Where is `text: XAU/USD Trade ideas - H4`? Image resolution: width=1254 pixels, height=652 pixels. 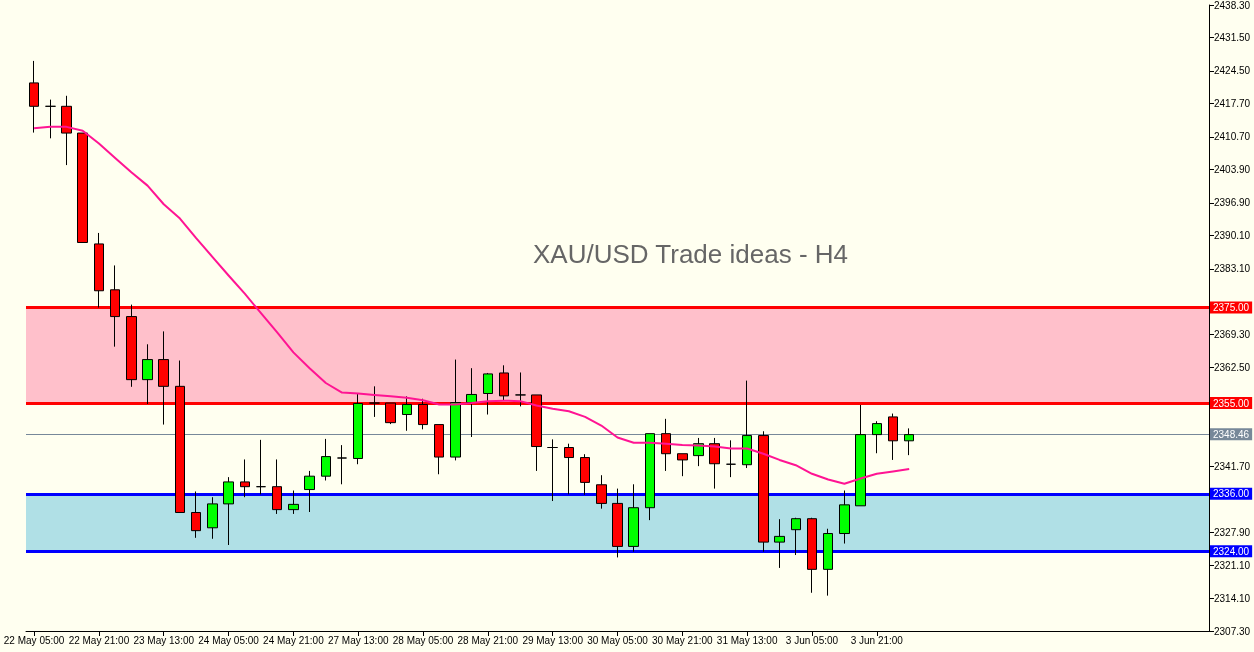 text: XAU/USD Trade ideas - H4 is located at coordinates (691, 254).